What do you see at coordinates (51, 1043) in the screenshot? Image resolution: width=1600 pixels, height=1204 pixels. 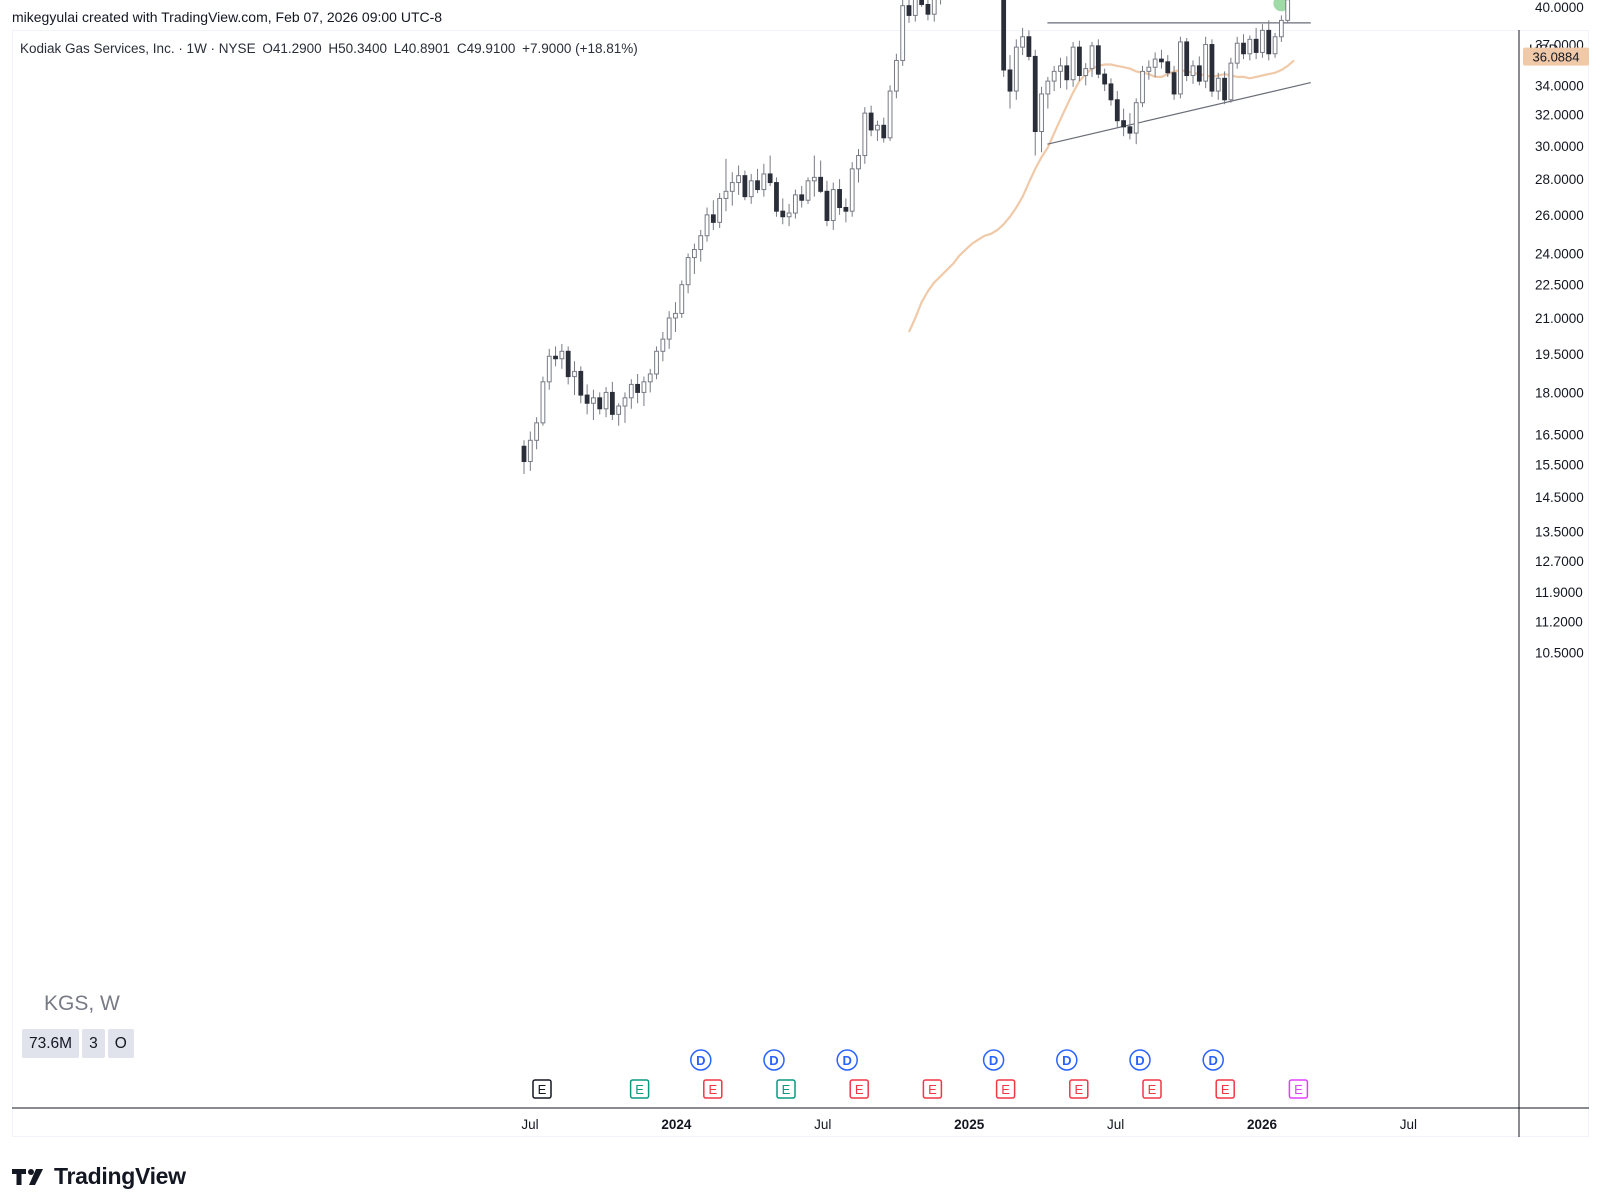 I see `volume-badge: 73.6M` at bounding box center [51, 1043].